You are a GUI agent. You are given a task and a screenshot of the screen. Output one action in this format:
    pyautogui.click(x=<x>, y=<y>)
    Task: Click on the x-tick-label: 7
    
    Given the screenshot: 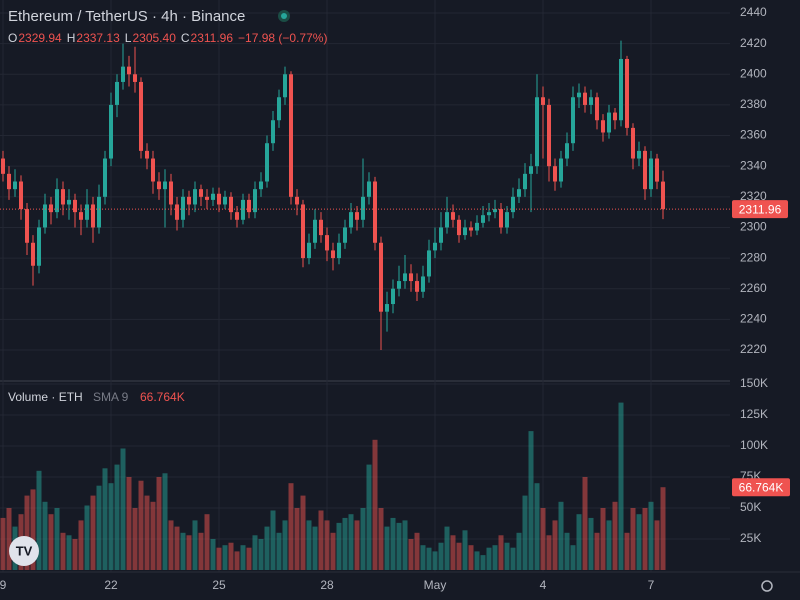 What is the action you would take?
    pyautogui.click(x=651, y=585)
    